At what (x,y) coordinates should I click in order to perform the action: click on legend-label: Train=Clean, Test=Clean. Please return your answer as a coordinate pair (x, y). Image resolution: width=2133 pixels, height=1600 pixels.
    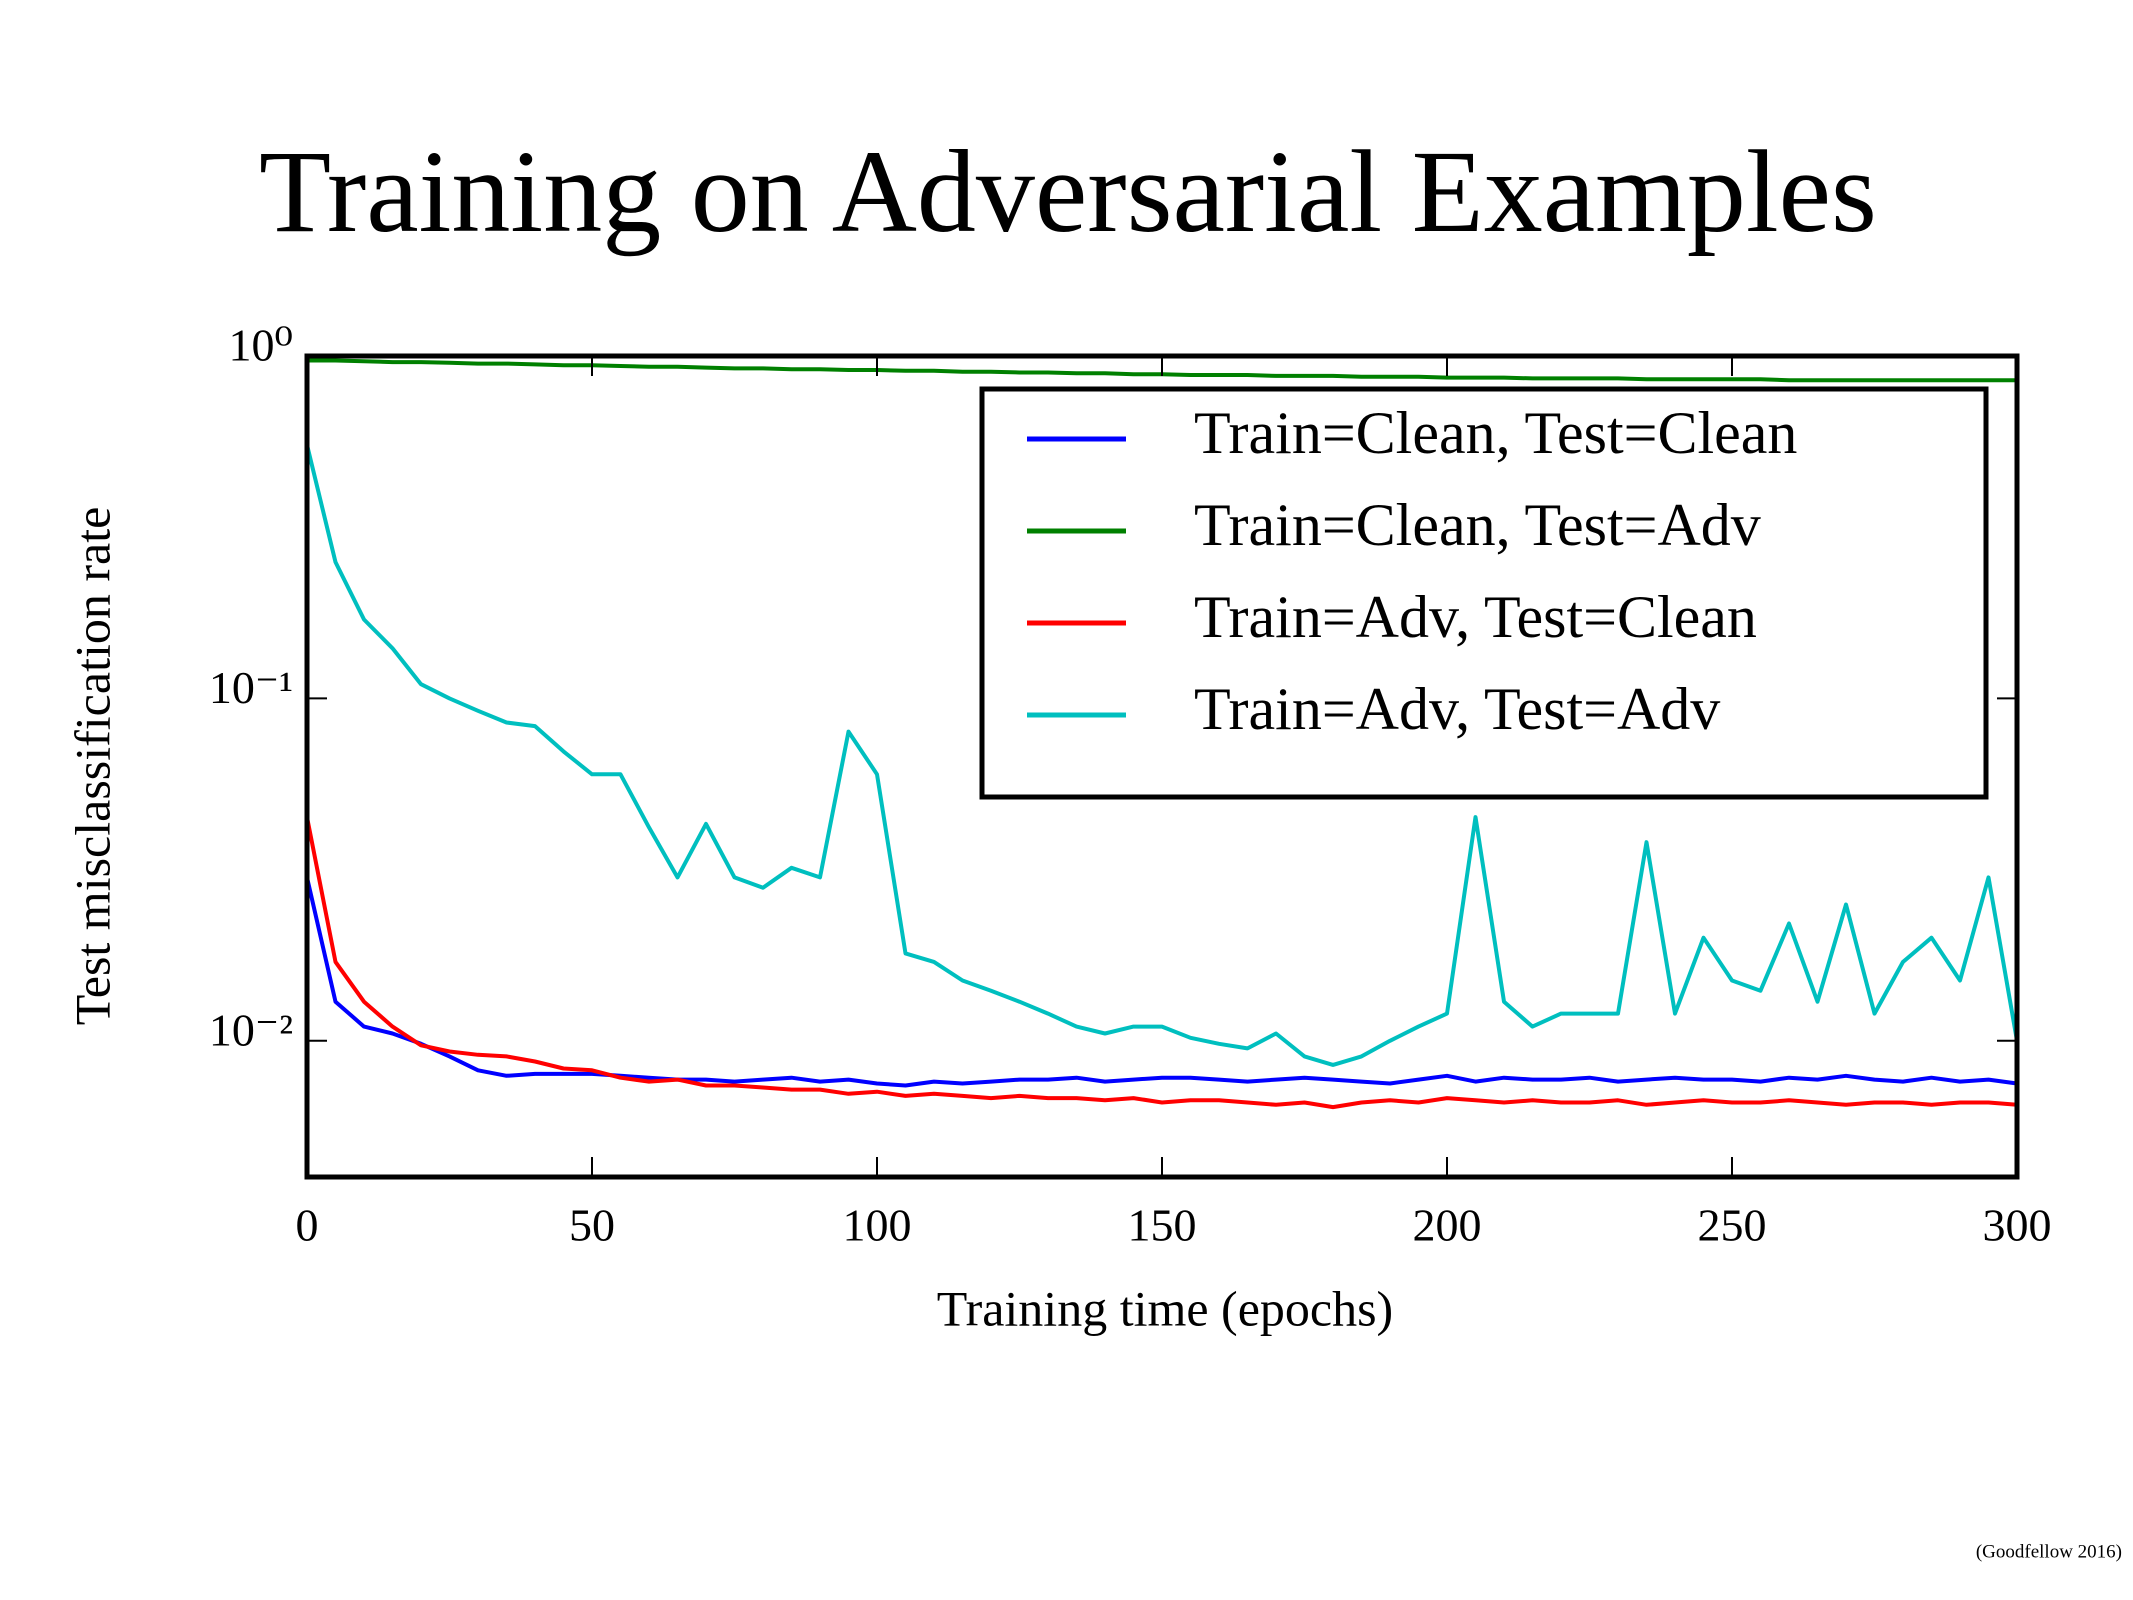
    Looking at the image, I should click on (1495, 433).